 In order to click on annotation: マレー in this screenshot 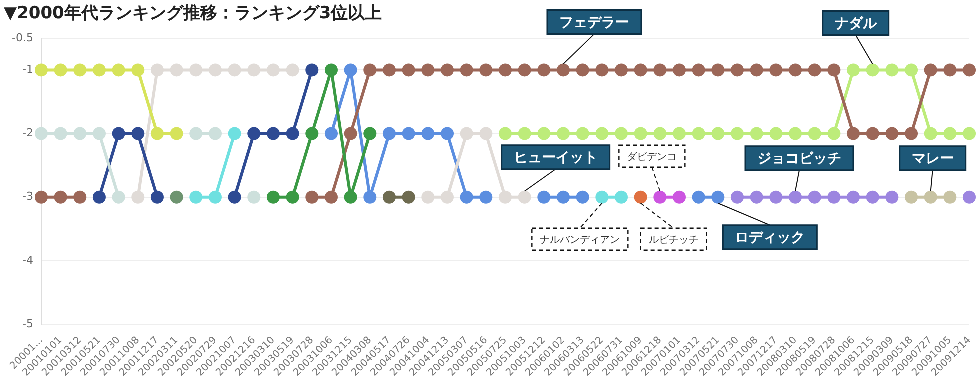, I will do `click(933, 159)`.